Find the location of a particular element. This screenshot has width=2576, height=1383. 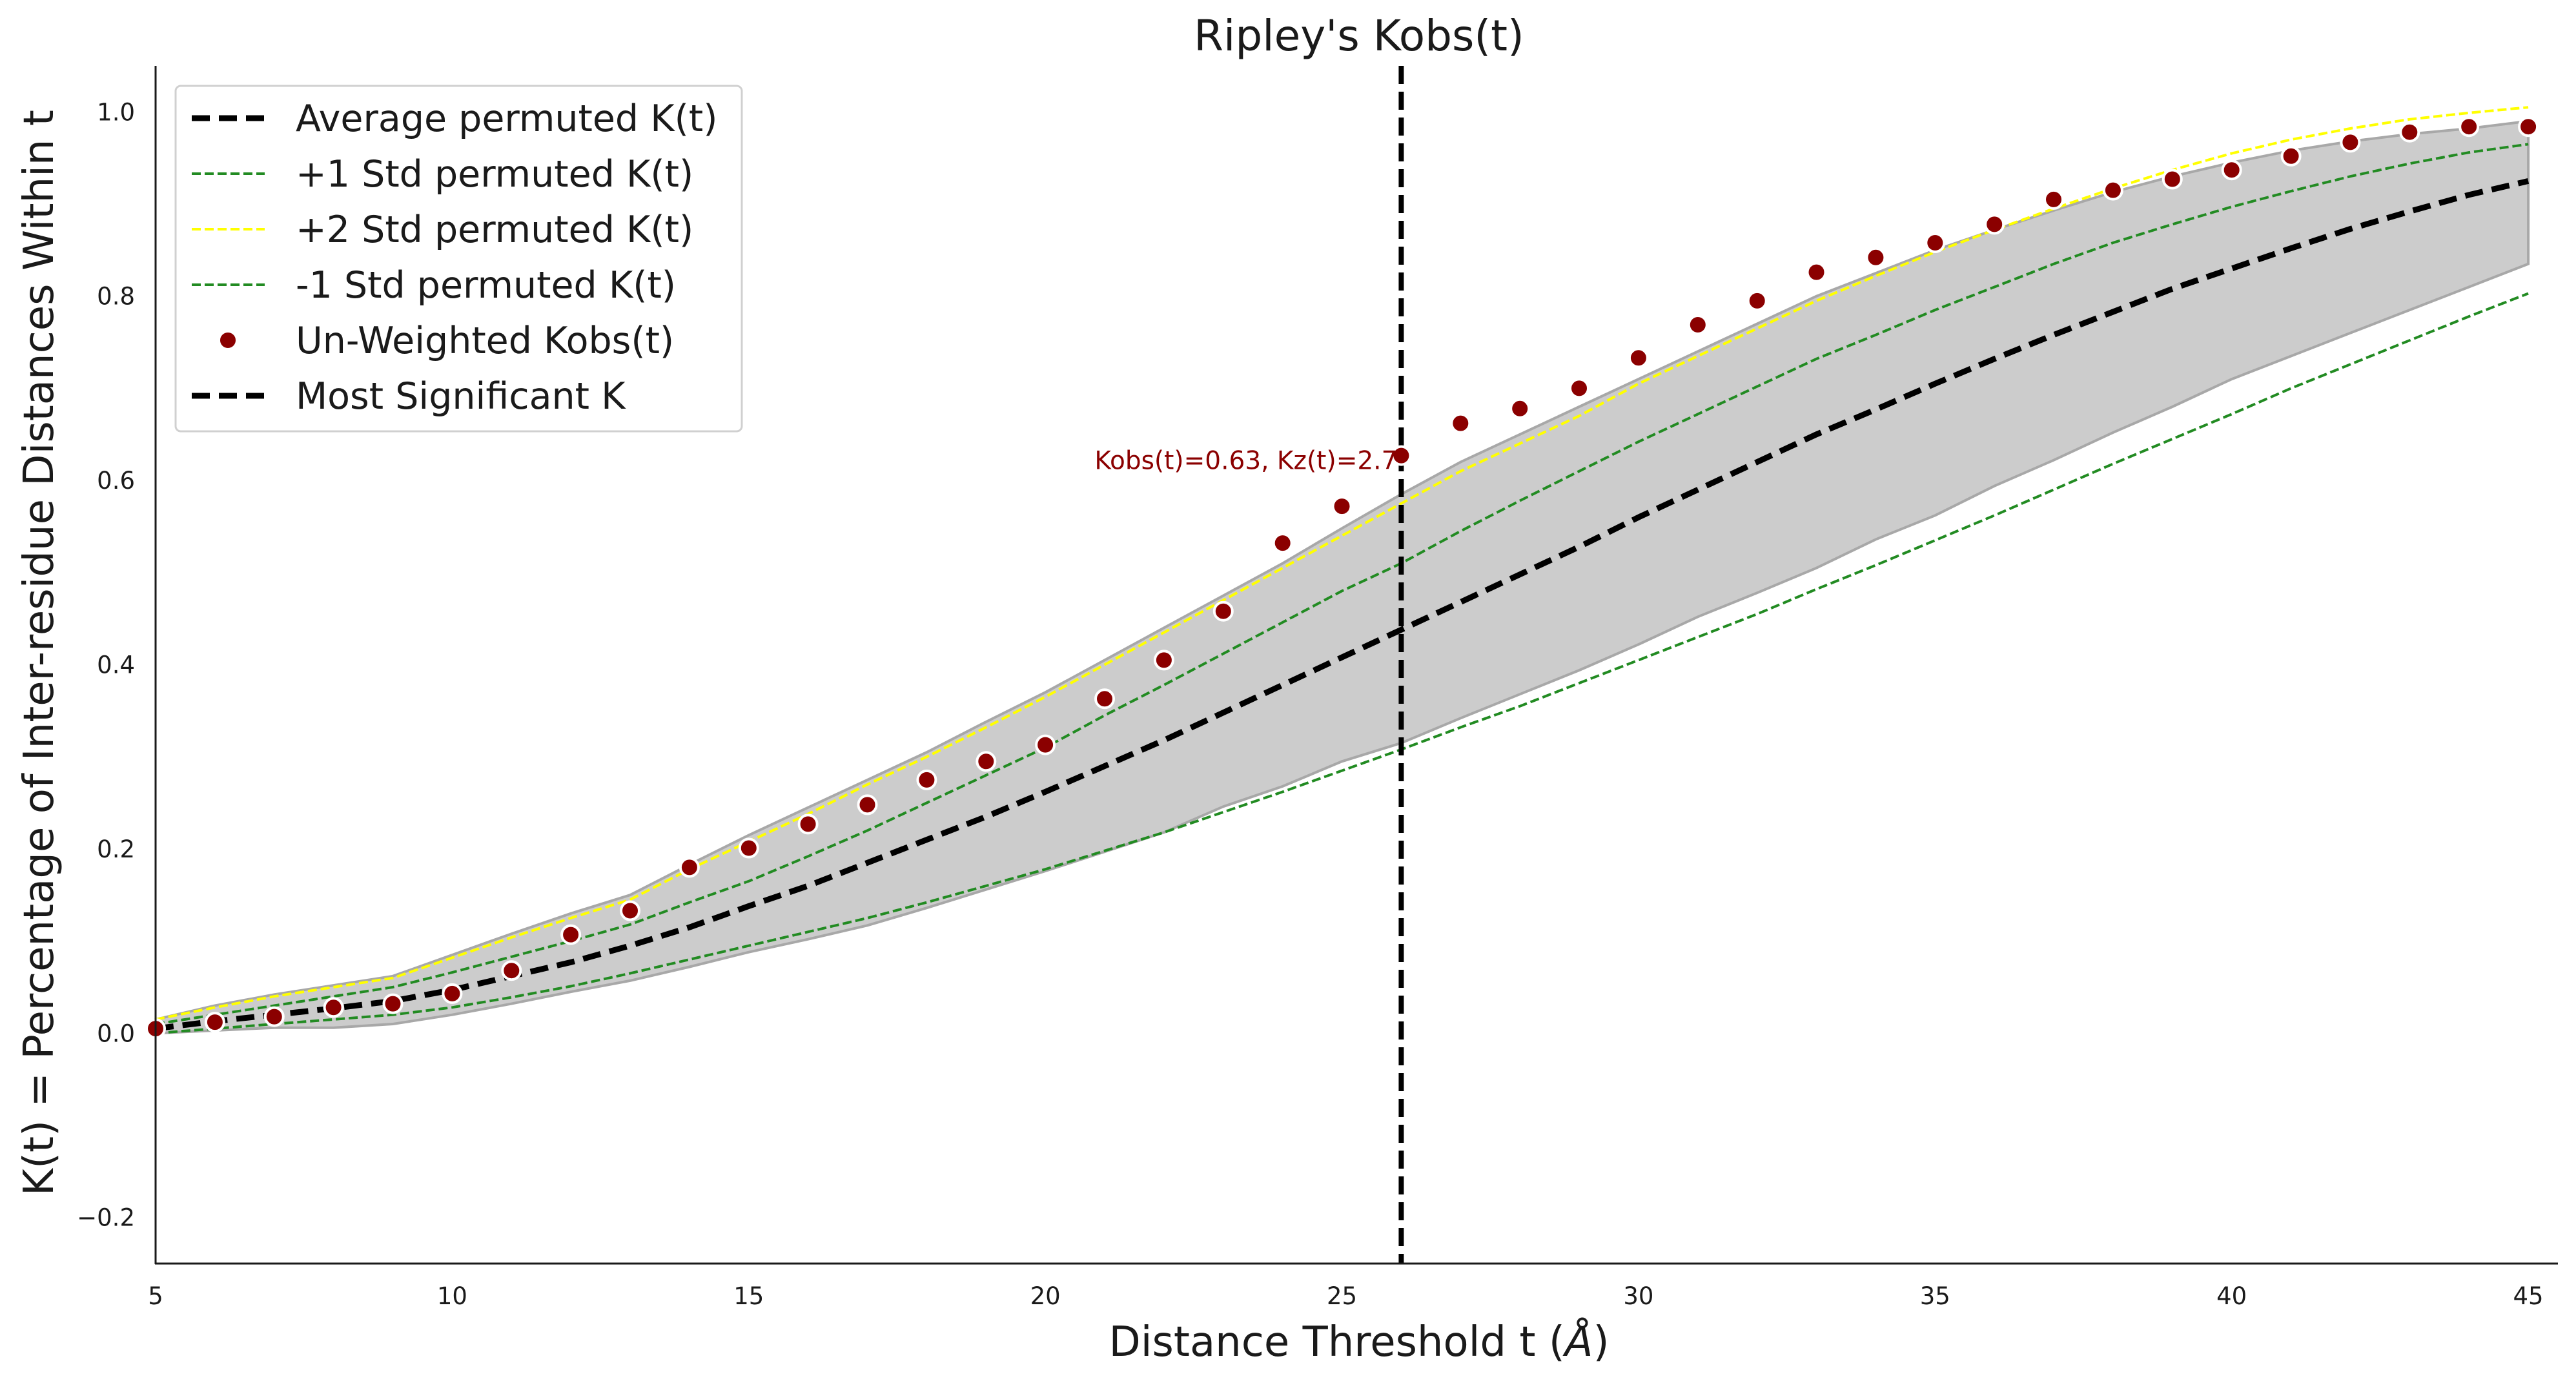

legend-box is located at coordinates (458, 259).